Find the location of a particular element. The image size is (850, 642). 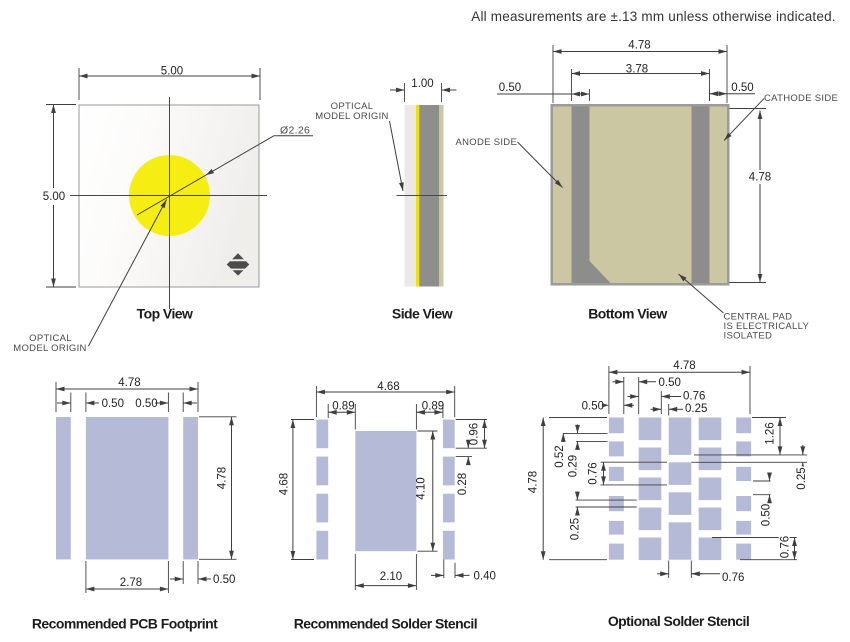

svg-text: IS ELECTRICALLY is located at coordinates (767, 326).